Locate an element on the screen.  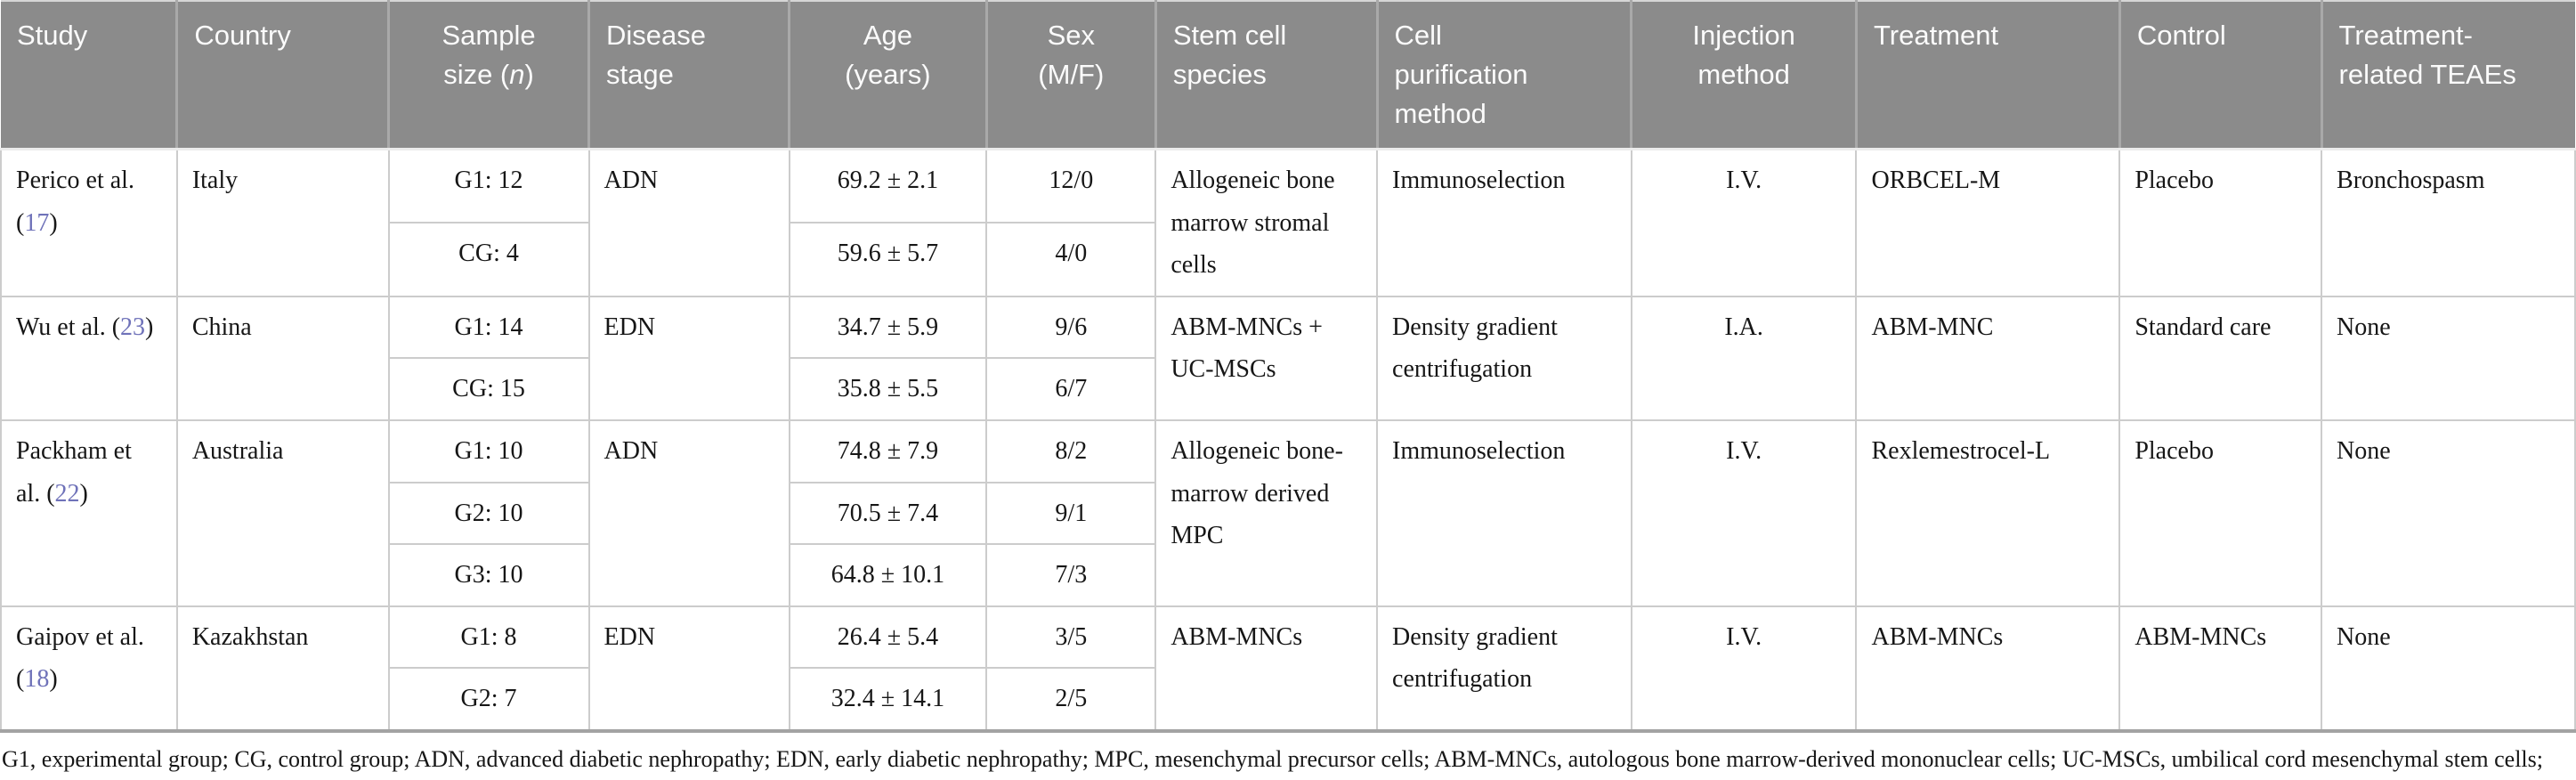
age-cell: 32.4 ± 14.1 is located at coordinates (888, 699).